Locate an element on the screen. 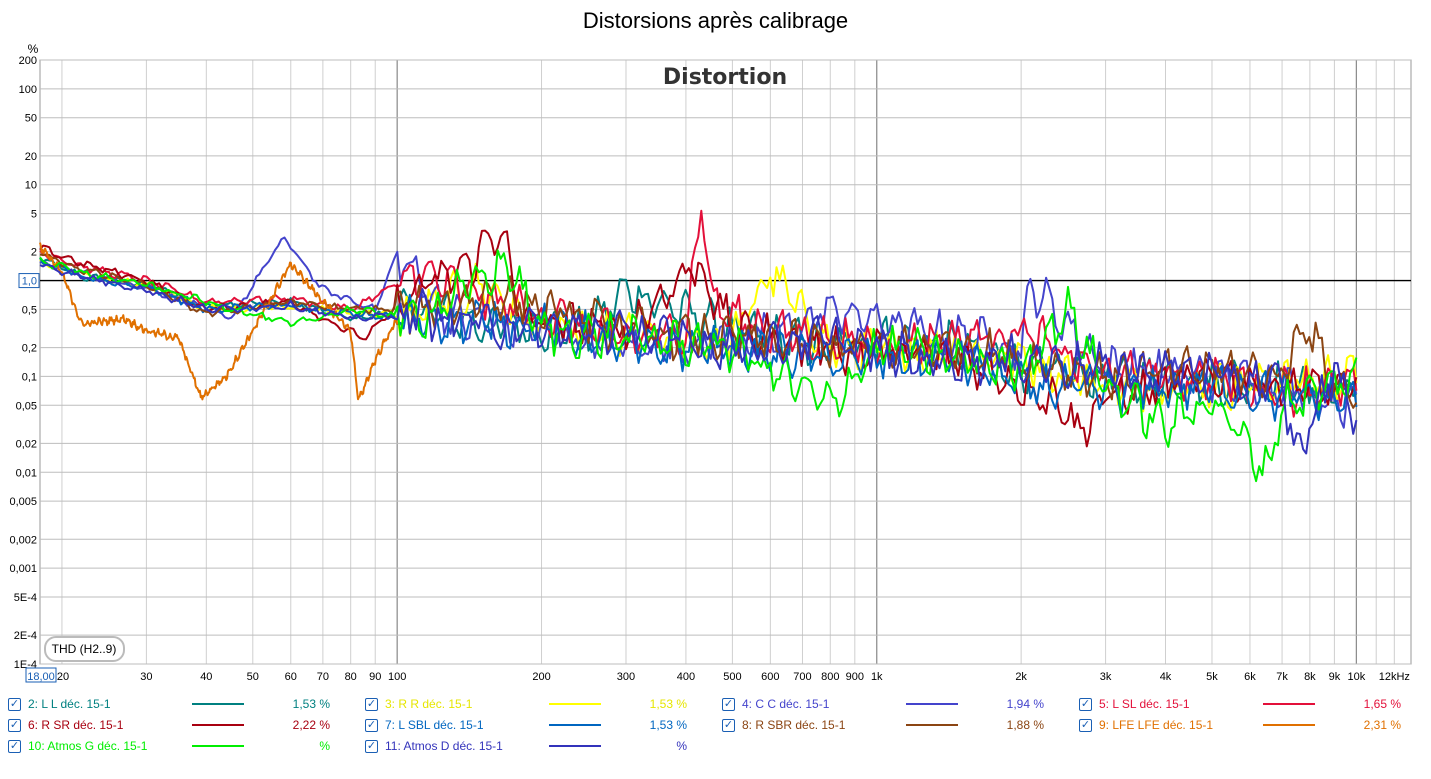 This screenshot has width=1431, height=779. y-tick-label: 0,1 is located at coordinates (29, 377).